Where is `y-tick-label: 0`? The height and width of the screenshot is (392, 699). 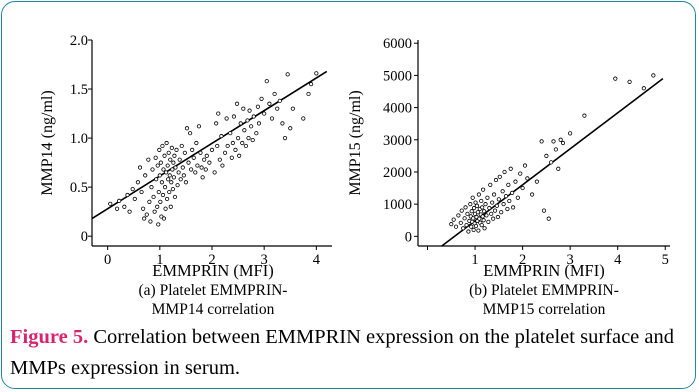
y-tick-label: 0 is located at coordinates (84, 237).